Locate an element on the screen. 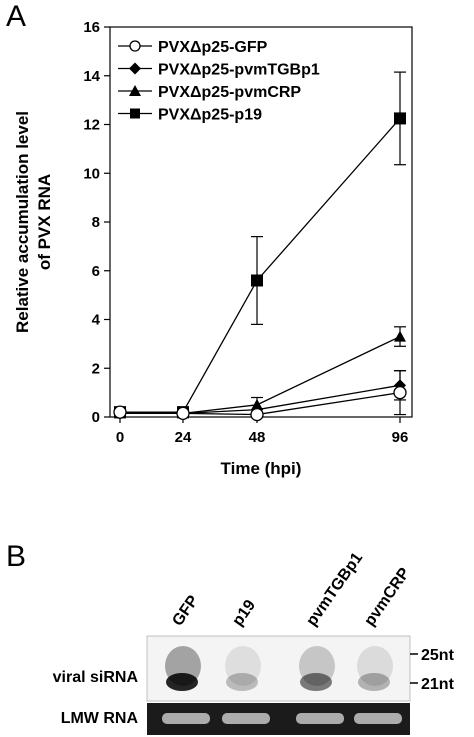 The width and height of the screenshot is (474, 737). y-tick-label: 10 is located at coordinates (91, 173).